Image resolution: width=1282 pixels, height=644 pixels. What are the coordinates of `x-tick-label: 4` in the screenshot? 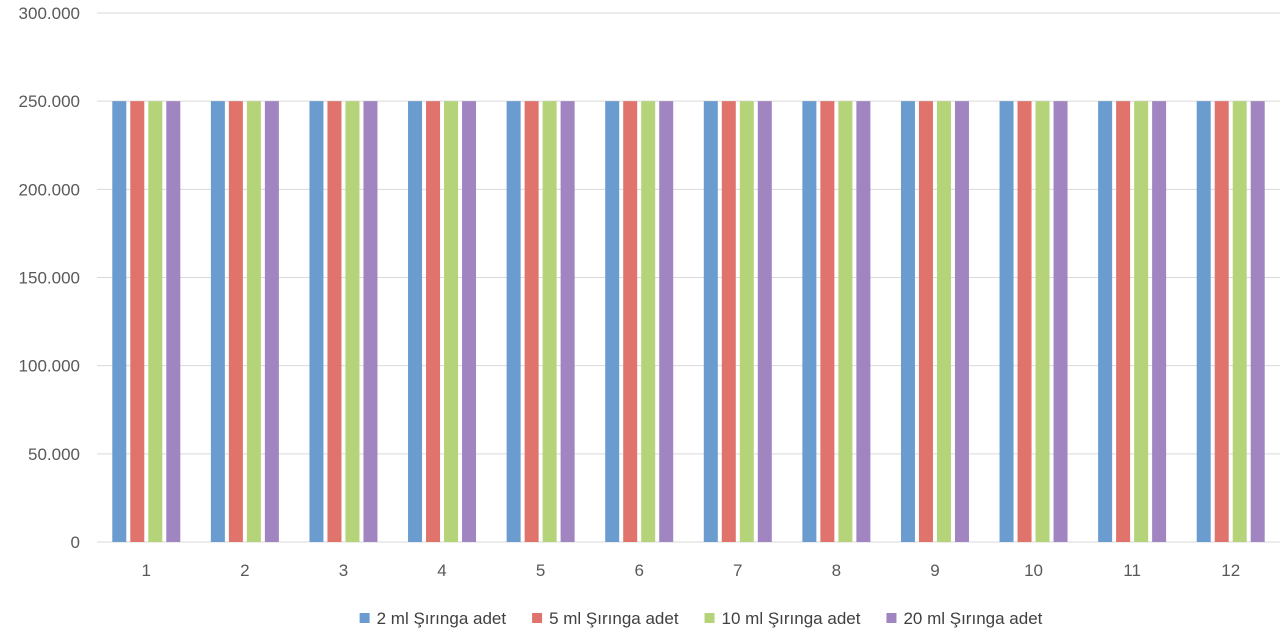 It's located at (441, 570).